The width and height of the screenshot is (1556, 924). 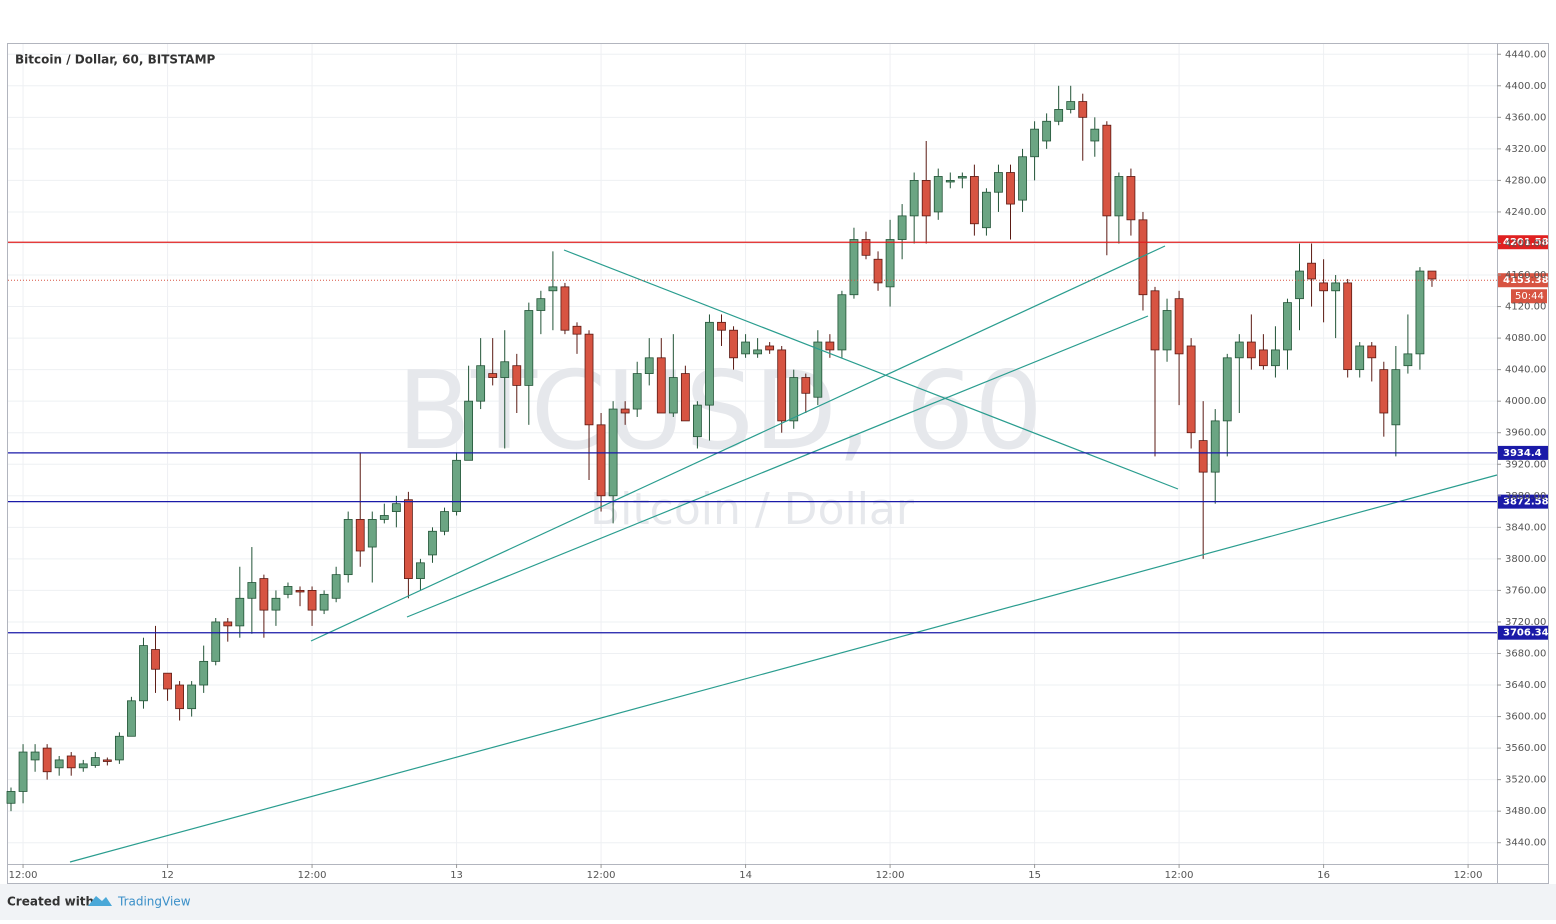 I want to click on y-tick-label: 4000.00, so click(x=1525, y=401).